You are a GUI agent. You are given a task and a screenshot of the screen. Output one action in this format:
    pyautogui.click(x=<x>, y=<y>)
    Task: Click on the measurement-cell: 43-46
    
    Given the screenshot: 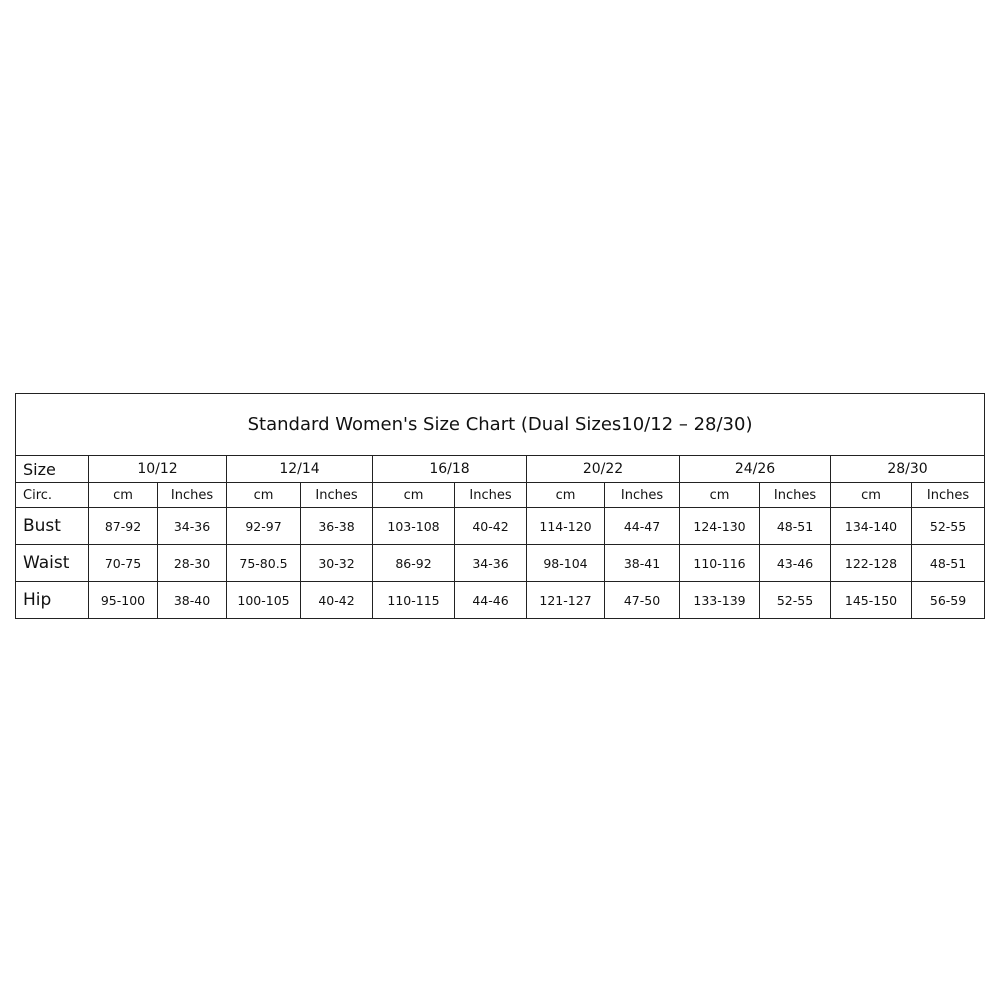 What is the action you would take?
    pyautogui.click(x=795, y=563)
    